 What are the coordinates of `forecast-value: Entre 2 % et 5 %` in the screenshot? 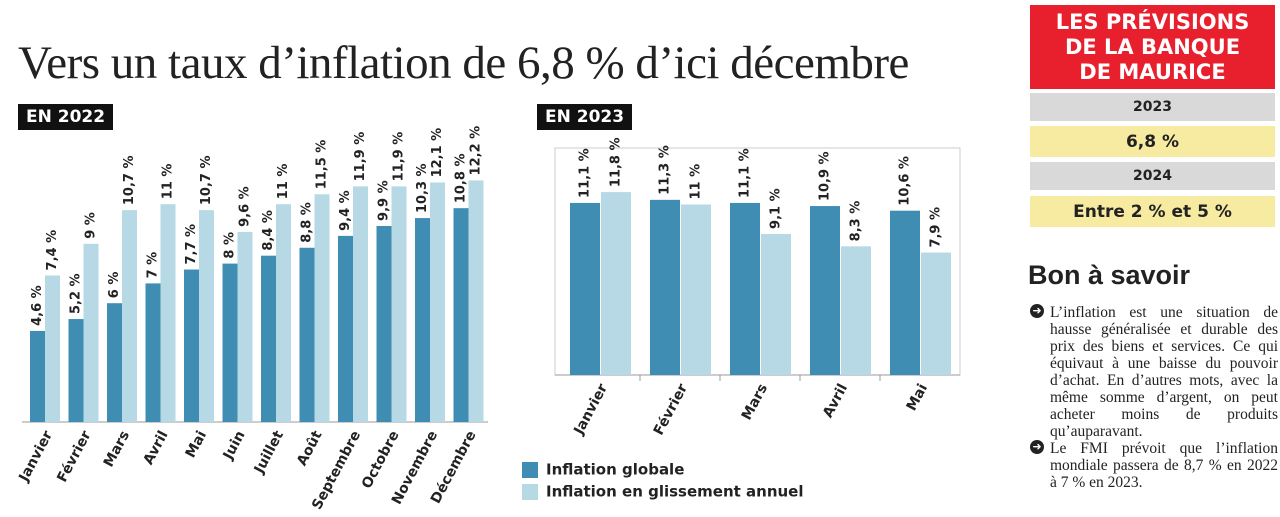 It's located at (1152, 211).